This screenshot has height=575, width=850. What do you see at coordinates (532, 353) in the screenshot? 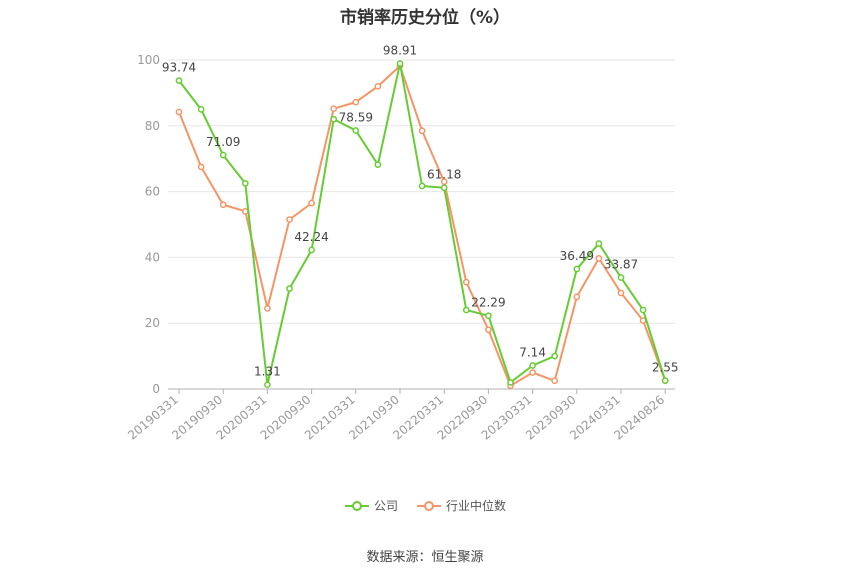
I see `data-label: 7.14` at bounding box center [532, 353].